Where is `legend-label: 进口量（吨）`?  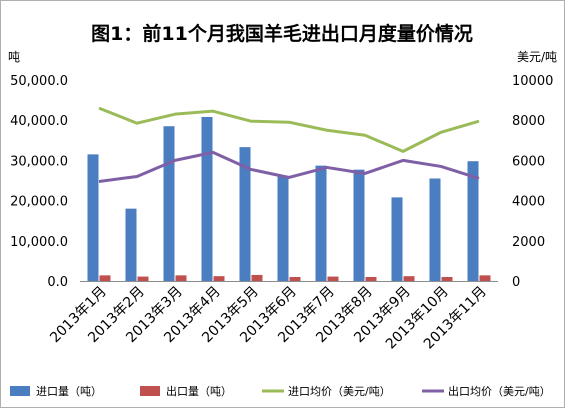
legend-label: 进口量（吨） is located at coordinates (69, 391).